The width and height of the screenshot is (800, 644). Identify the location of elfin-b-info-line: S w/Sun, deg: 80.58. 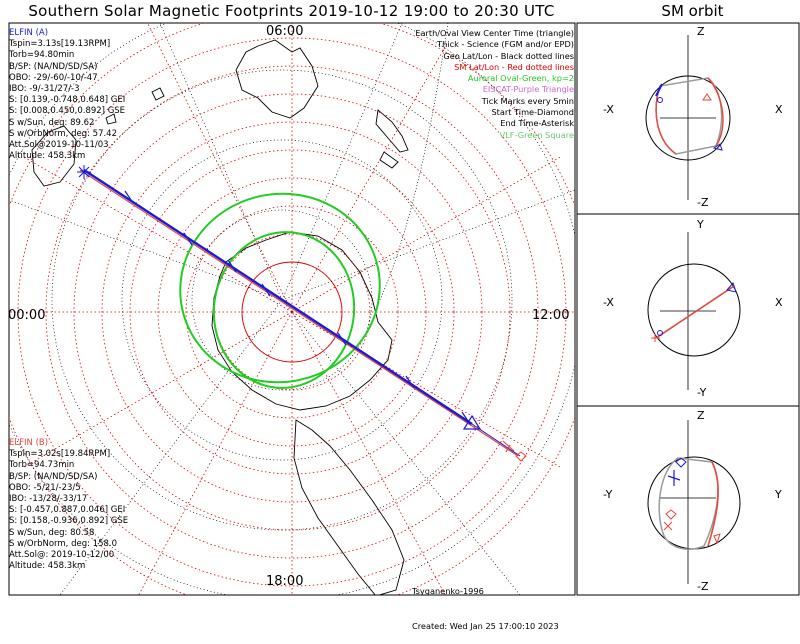
(52, 532).